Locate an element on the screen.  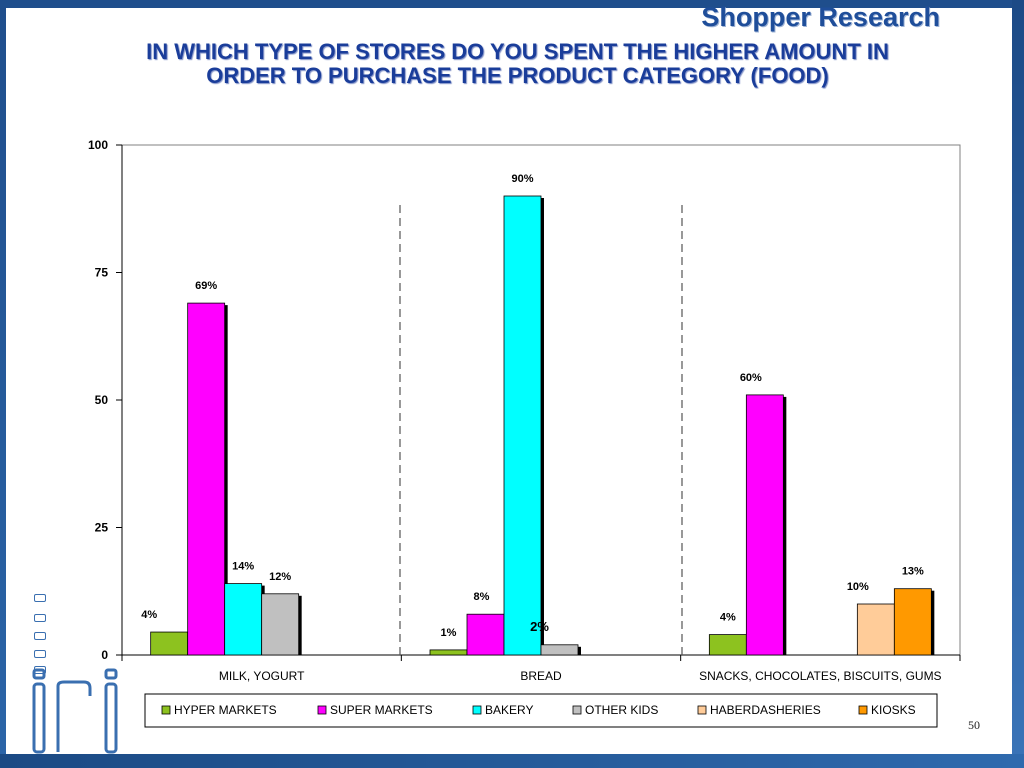
frame-bottom-border is located at coordinates (512, 761).